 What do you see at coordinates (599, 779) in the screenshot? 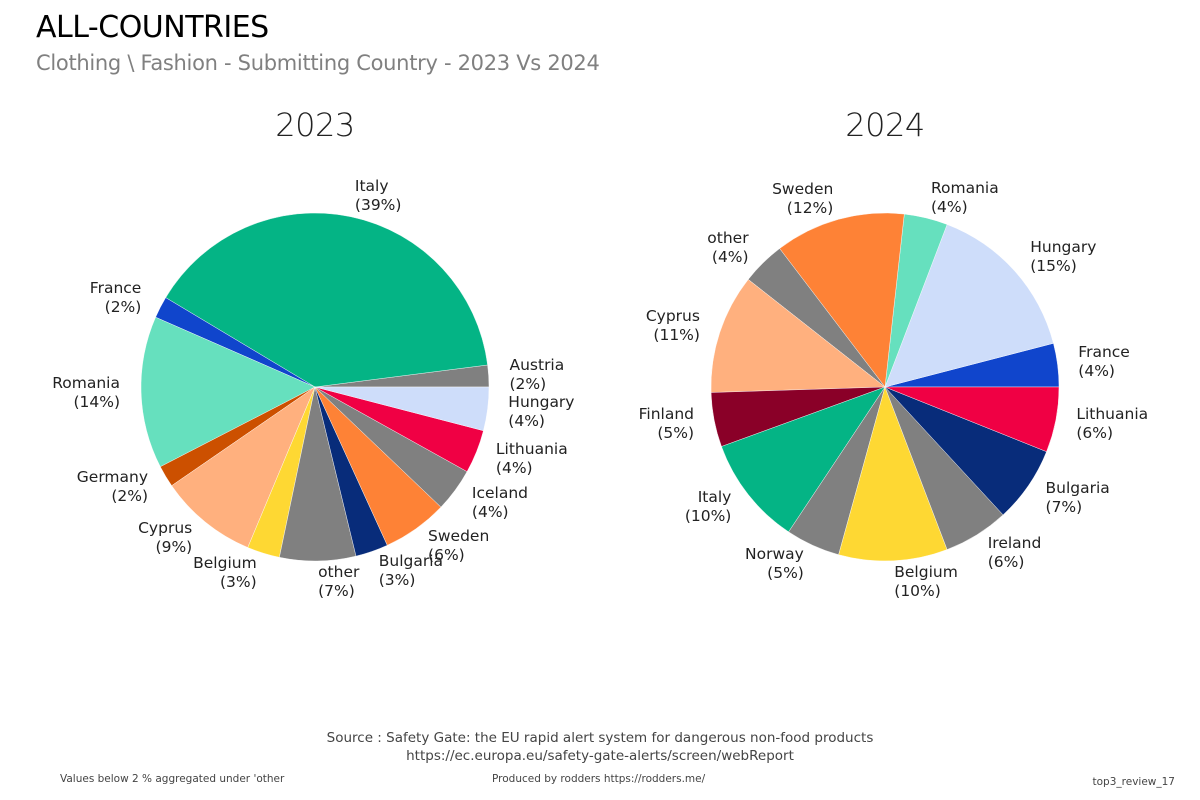
I see `produced-by: Produced by rodders https://rodders.me/` at bounding box center [599, 779].